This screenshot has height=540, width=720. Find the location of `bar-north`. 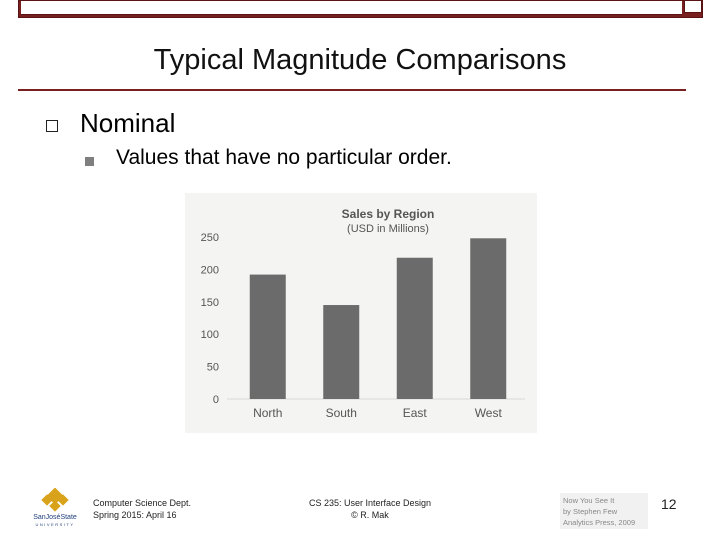

bar-north is located at coordinates (267, 336).